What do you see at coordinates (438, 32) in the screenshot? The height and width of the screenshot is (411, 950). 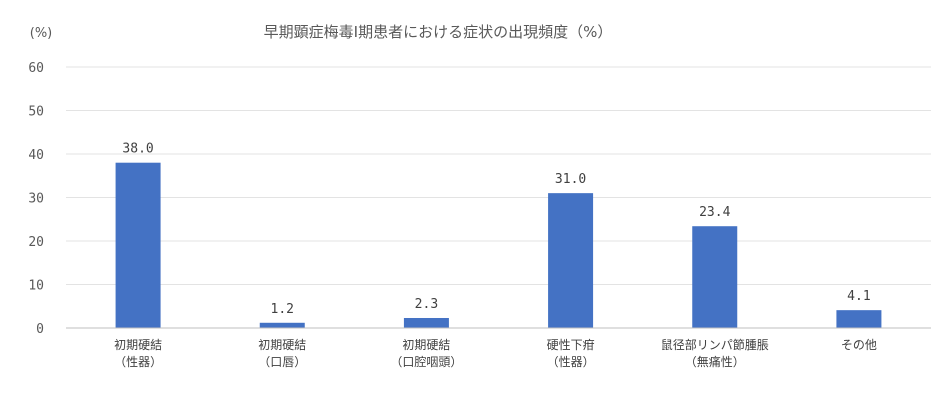 I see `chart-title: 早期顕症梅毒Ⅰ期患者における症状の出現頻度（%）` at bounding box center [438, 32].